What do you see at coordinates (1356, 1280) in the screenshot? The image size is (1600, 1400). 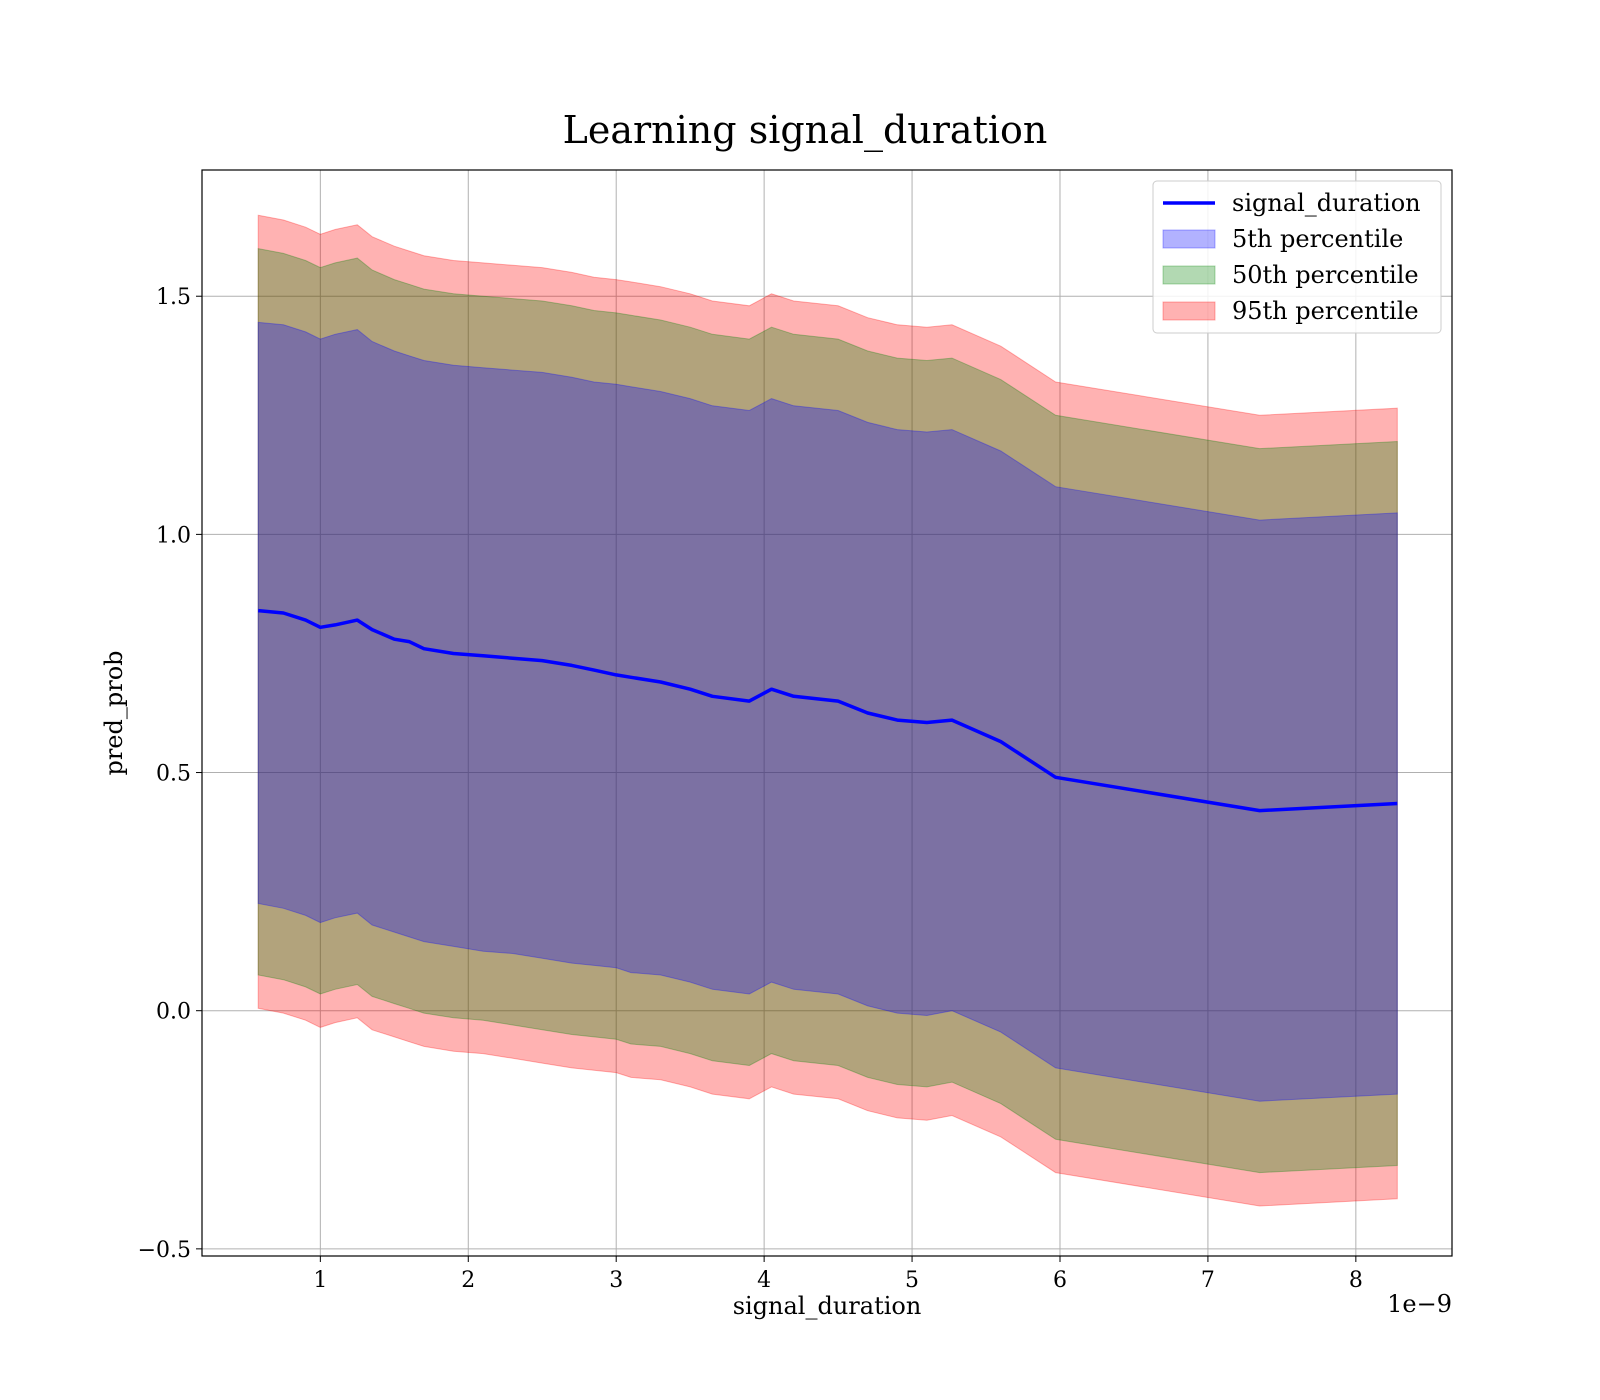 I see `x-tick-label: 8` at bounding box center [1356, 1280].